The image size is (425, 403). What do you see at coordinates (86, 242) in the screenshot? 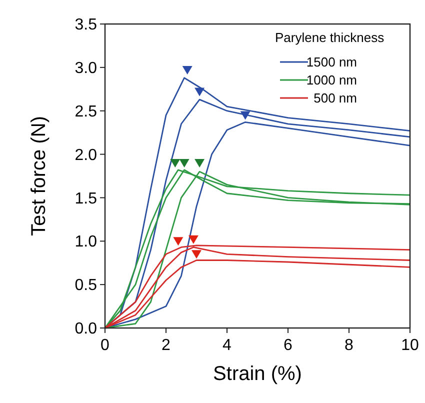
I see `y-tick-label: 1.0` at bounding box center [86, 242].